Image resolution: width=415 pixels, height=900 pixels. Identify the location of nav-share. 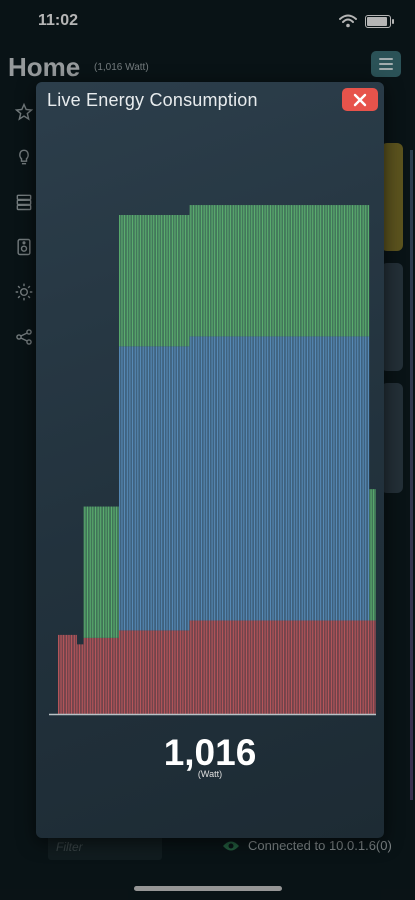
(24, 337).